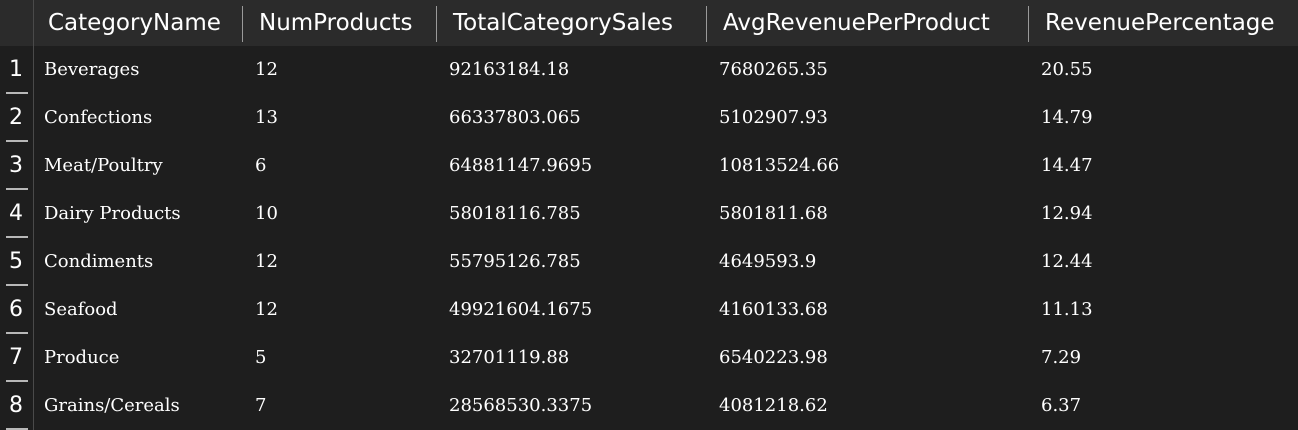 This screenshot has height=430, width=1298. What do you see at coordinates (16, 165) in the screenshot?
I see `row-number: 3` at bounding box center [16, 165].